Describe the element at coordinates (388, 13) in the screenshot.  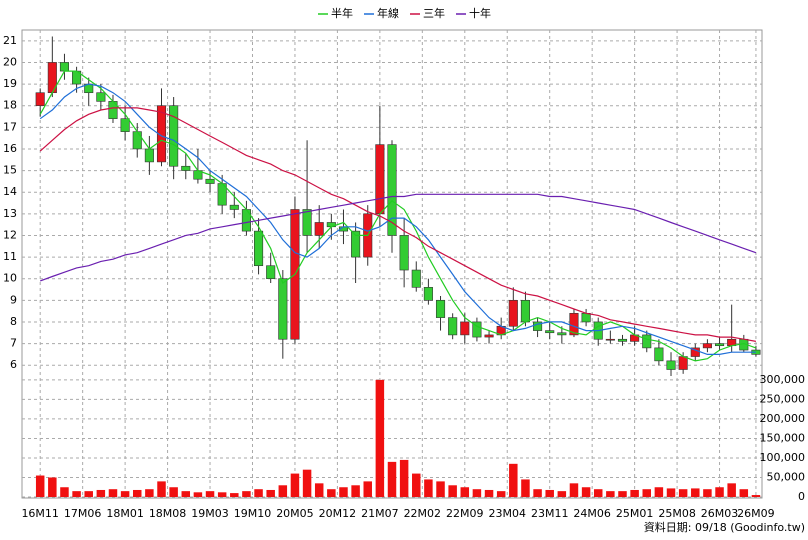
I see `legend-label: 年線` at that location.